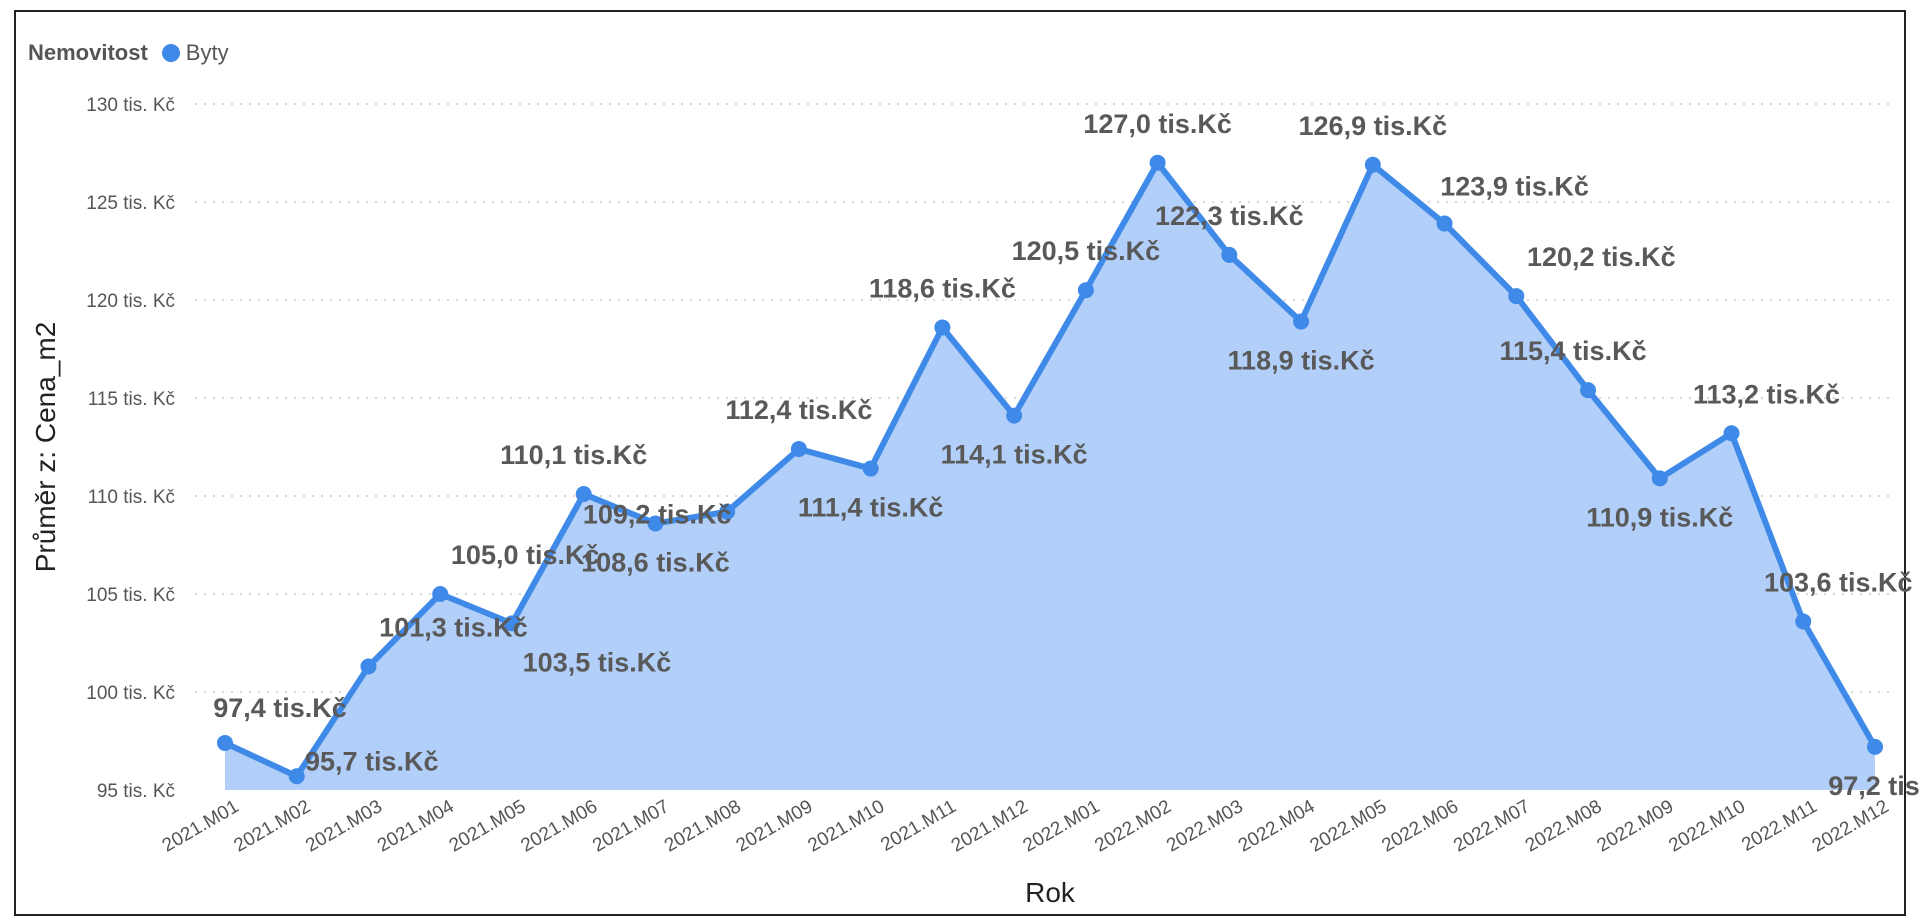 This screenshot has width=1920, height=924. I want to click on x-tick-label: 2022.M11, so click(1779, 826).